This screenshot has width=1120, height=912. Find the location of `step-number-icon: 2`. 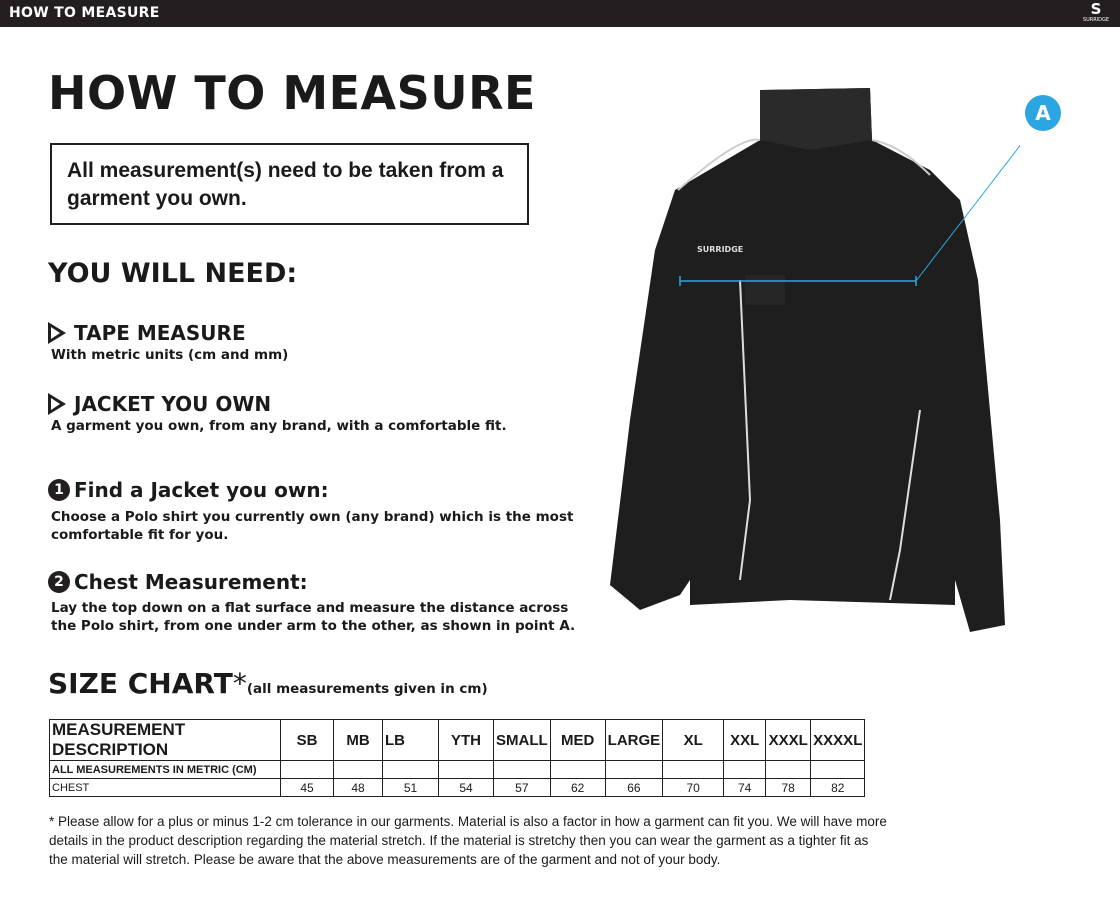

step-number-icon: 2 is located at coordinates (59, 582).